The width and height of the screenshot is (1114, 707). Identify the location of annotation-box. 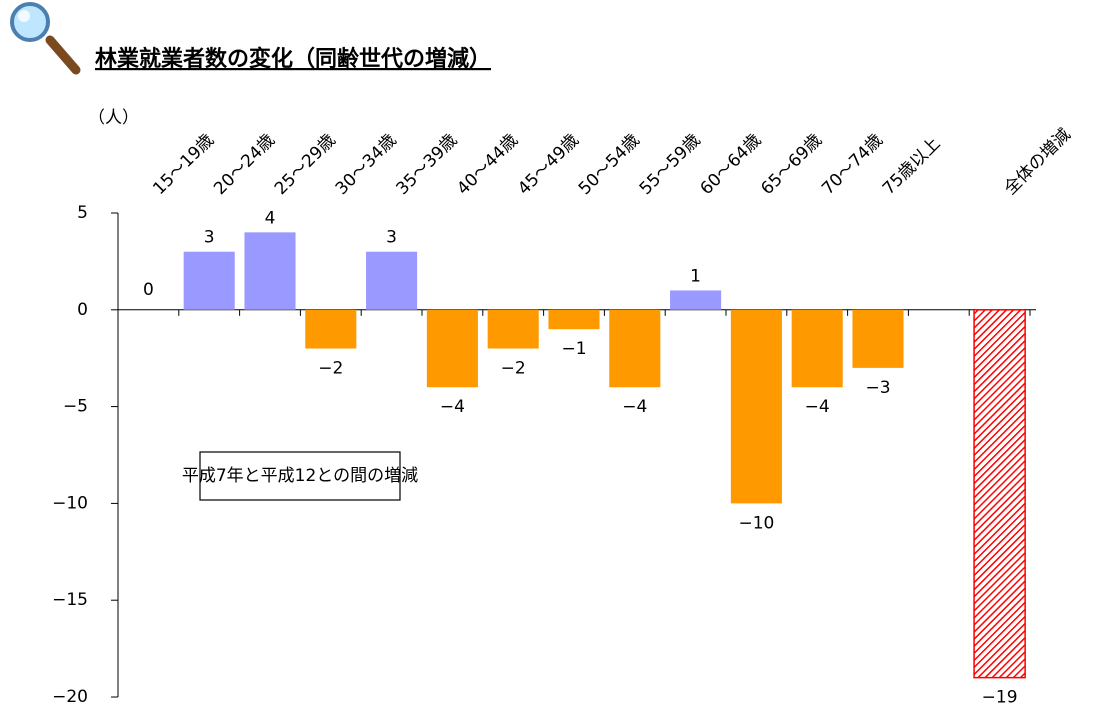
(300, 476).